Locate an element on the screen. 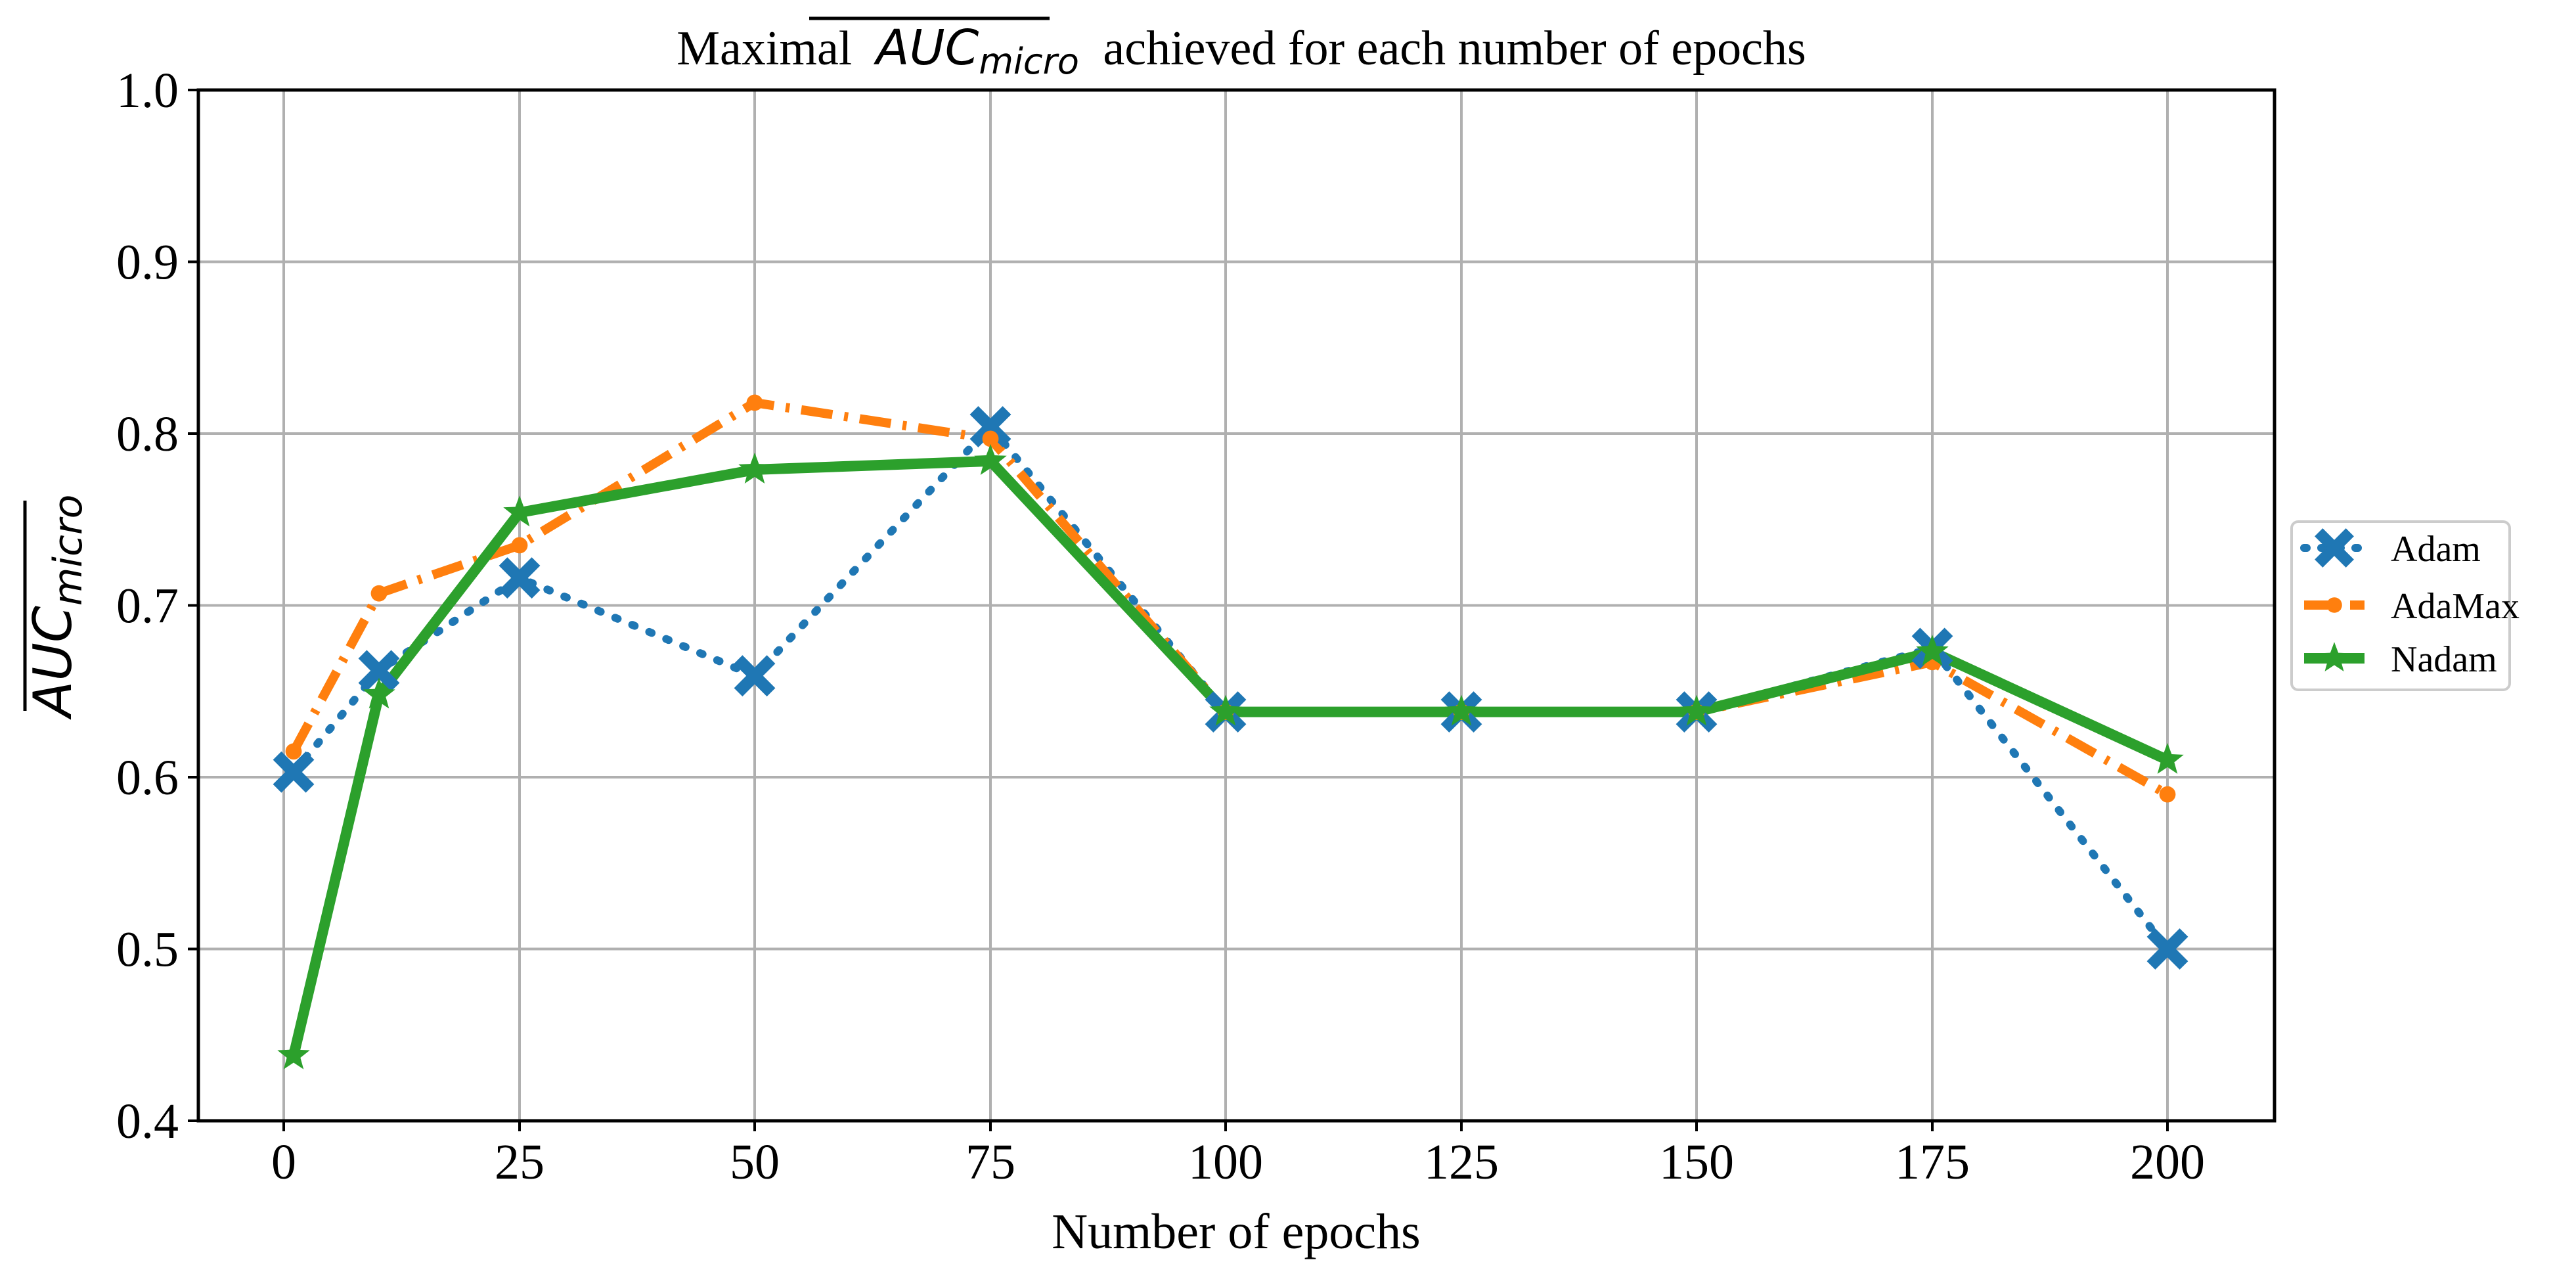 The width and height of the screenshot is (2576, 1287). x-tick-label: 75 is located at coordinates (991, 1162).